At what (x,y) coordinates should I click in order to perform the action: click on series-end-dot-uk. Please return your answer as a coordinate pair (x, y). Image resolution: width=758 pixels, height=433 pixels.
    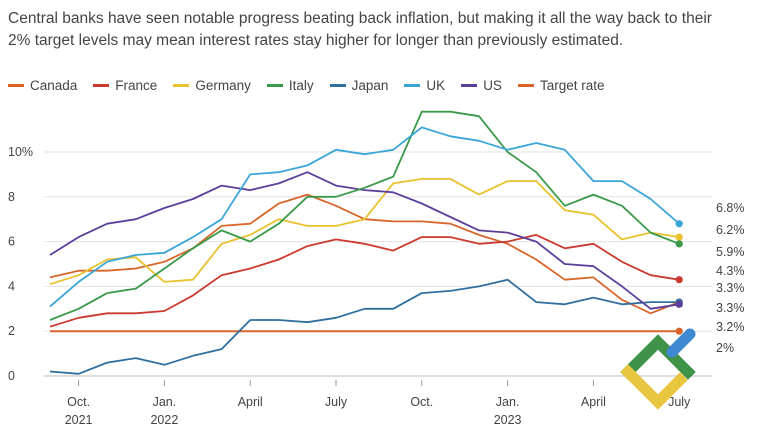
    Looking at the image, I should click on (679, 224).